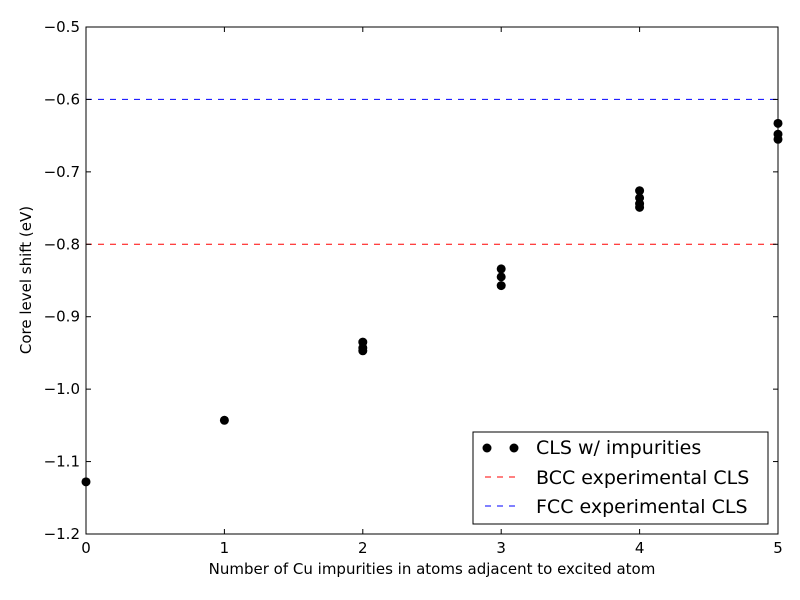 The width and height of the screenshot is (800, 600). What do you see at coordinates (642, 478) in the screenshot?
I see `legend-label-bcc: BCC experimental CLS` at bounding box center [642, 478].